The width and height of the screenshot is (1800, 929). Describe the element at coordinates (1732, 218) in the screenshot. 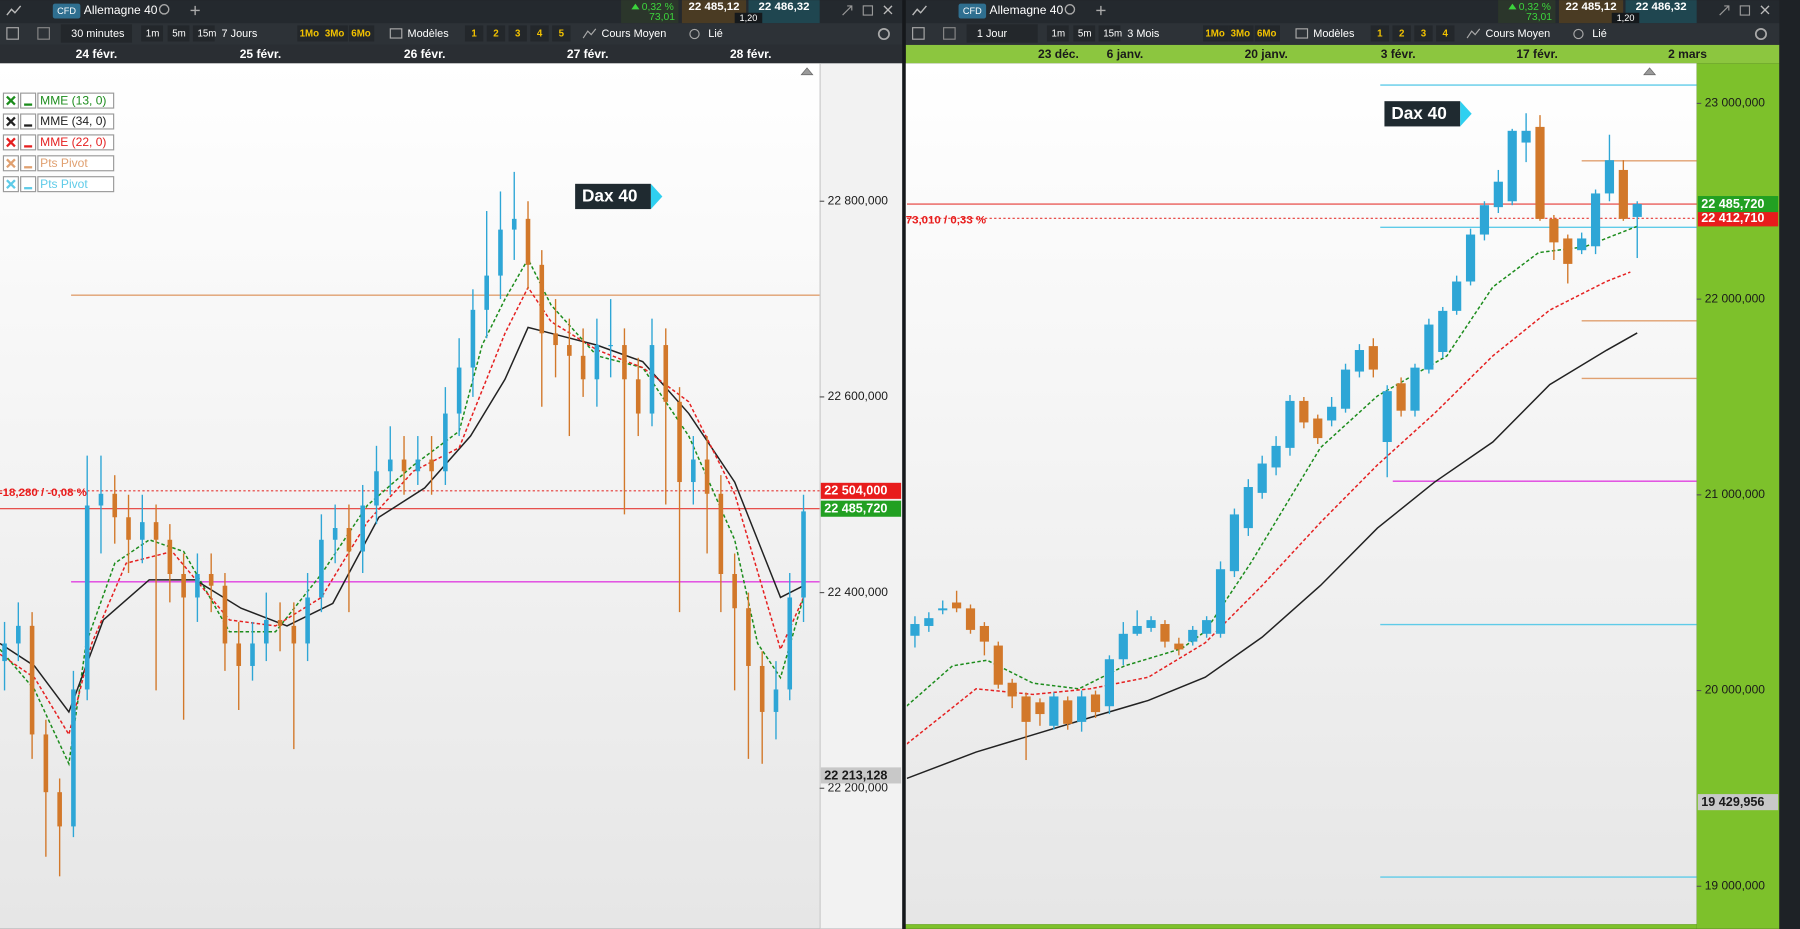

I see `price-label: 22 412,710` at that location.